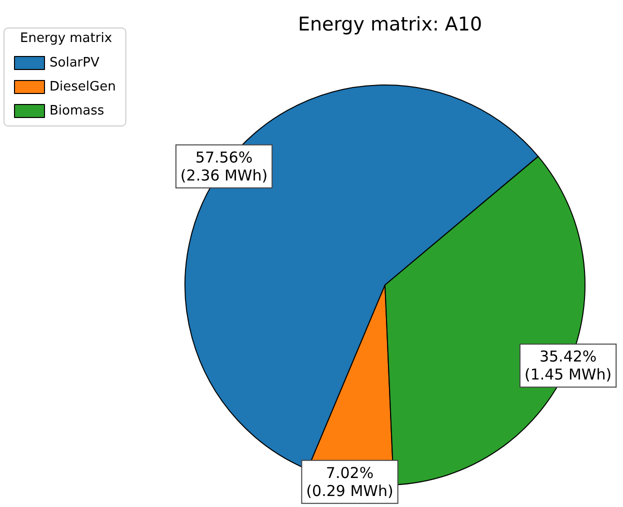 The image size is (623, 507). Describe the element at coordinates (390, 25) in the screenshot. I see `chart-title: Energy matrix: A10` at that location.